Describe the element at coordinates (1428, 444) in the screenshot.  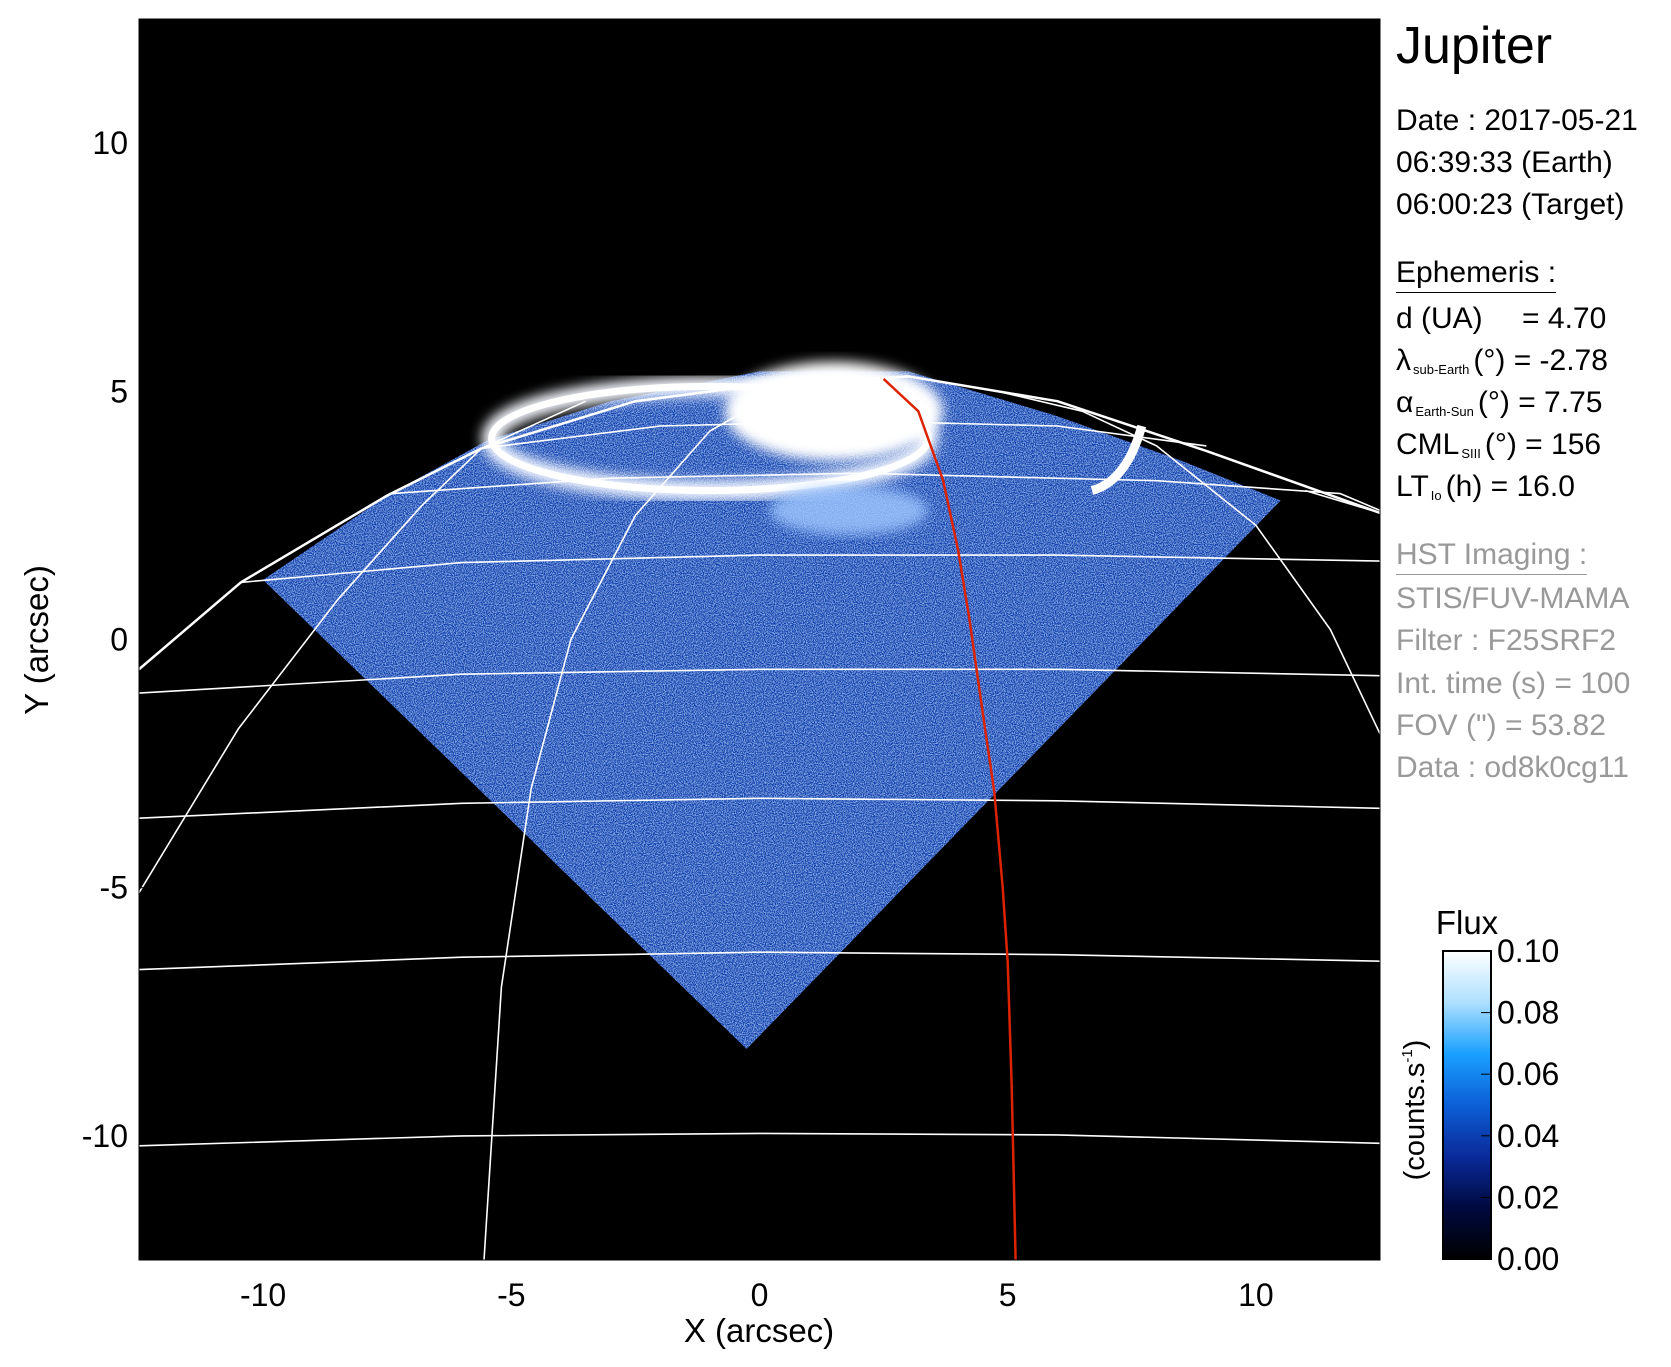
I see `ephemeris-symbol: CML` at that location.